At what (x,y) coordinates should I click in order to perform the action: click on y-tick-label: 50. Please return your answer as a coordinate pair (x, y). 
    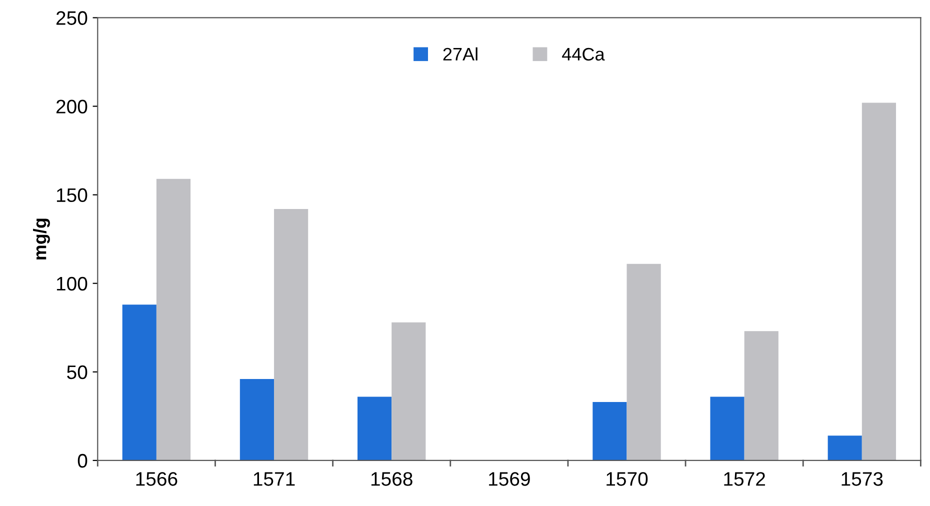
    Looking at the image, I should click on (77, 372).